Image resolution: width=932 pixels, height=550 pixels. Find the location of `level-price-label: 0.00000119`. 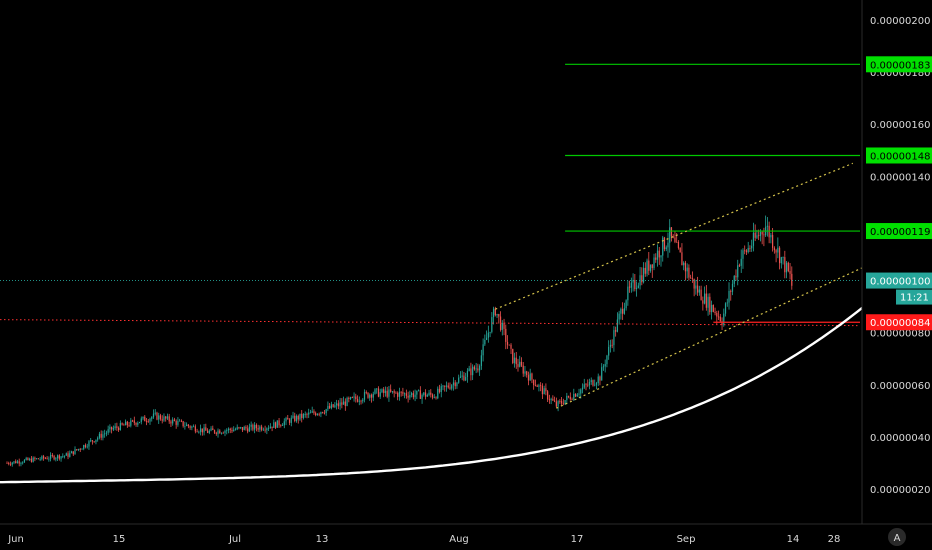

level-price-label: 0.00000119 is located at coordinates (900, 232).